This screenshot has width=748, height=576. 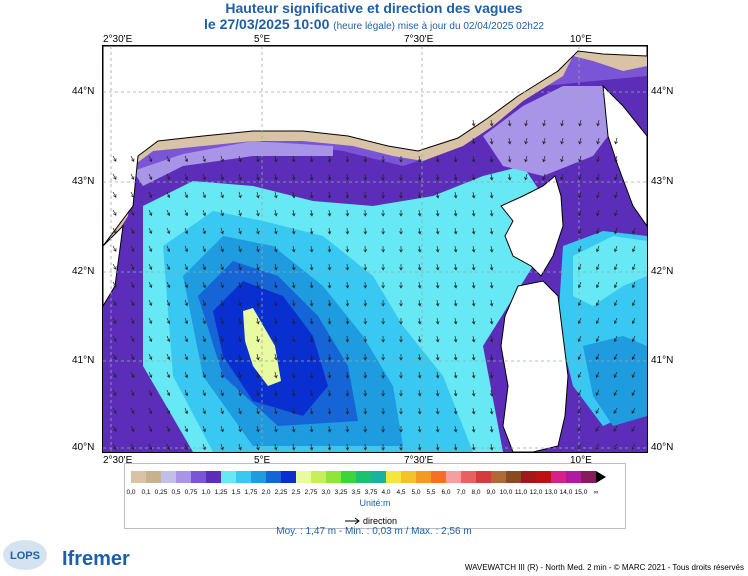 I want to click on legend-unit: Unité:m, so click(x=374, y=503).